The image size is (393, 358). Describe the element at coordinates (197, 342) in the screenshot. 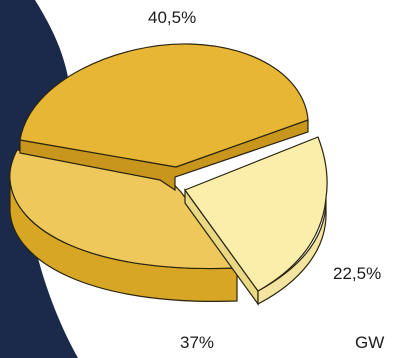

I see `slice-label-37: 37%` at that location.